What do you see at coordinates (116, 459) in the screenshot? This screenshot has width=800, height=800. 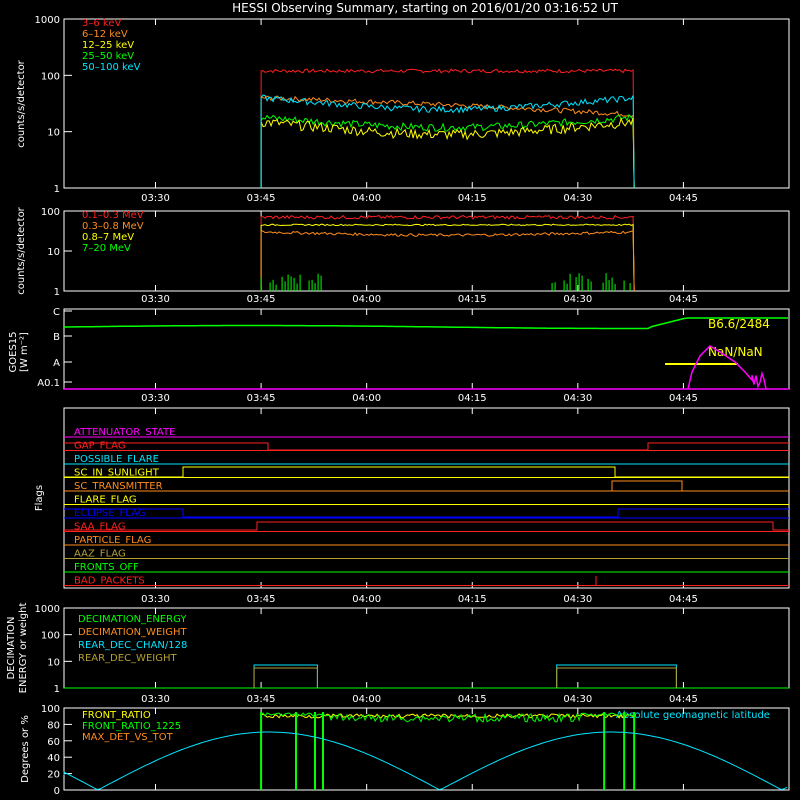 I see `flag-name-possible-flare: POSSIBLE_FLARE` at bounding box center [116, 459].